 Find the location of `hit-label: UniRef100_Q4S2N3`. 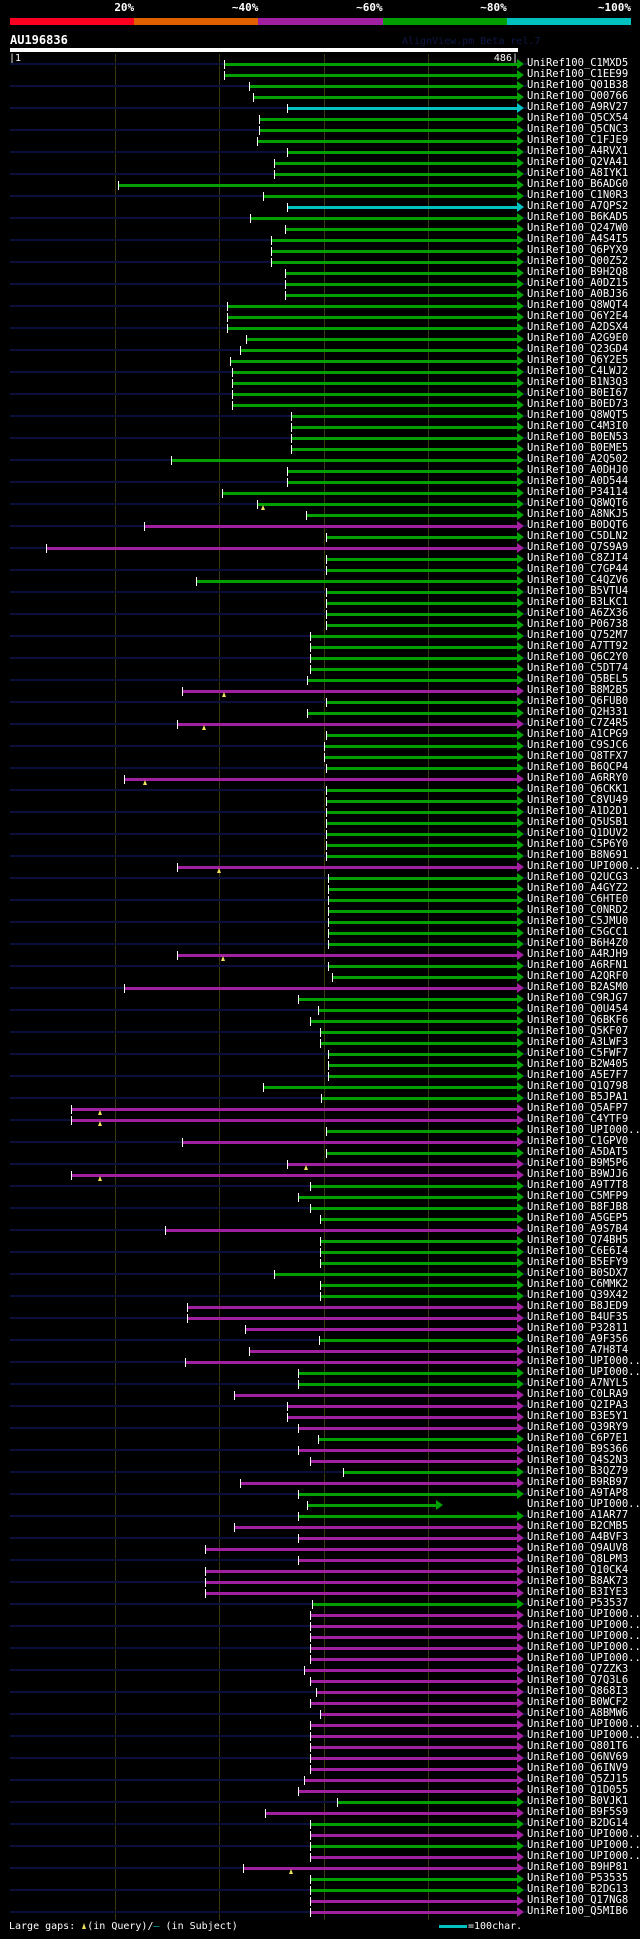

hit-label: UniRef100_Q4S2N3 is located at coordinates (578, 1460).